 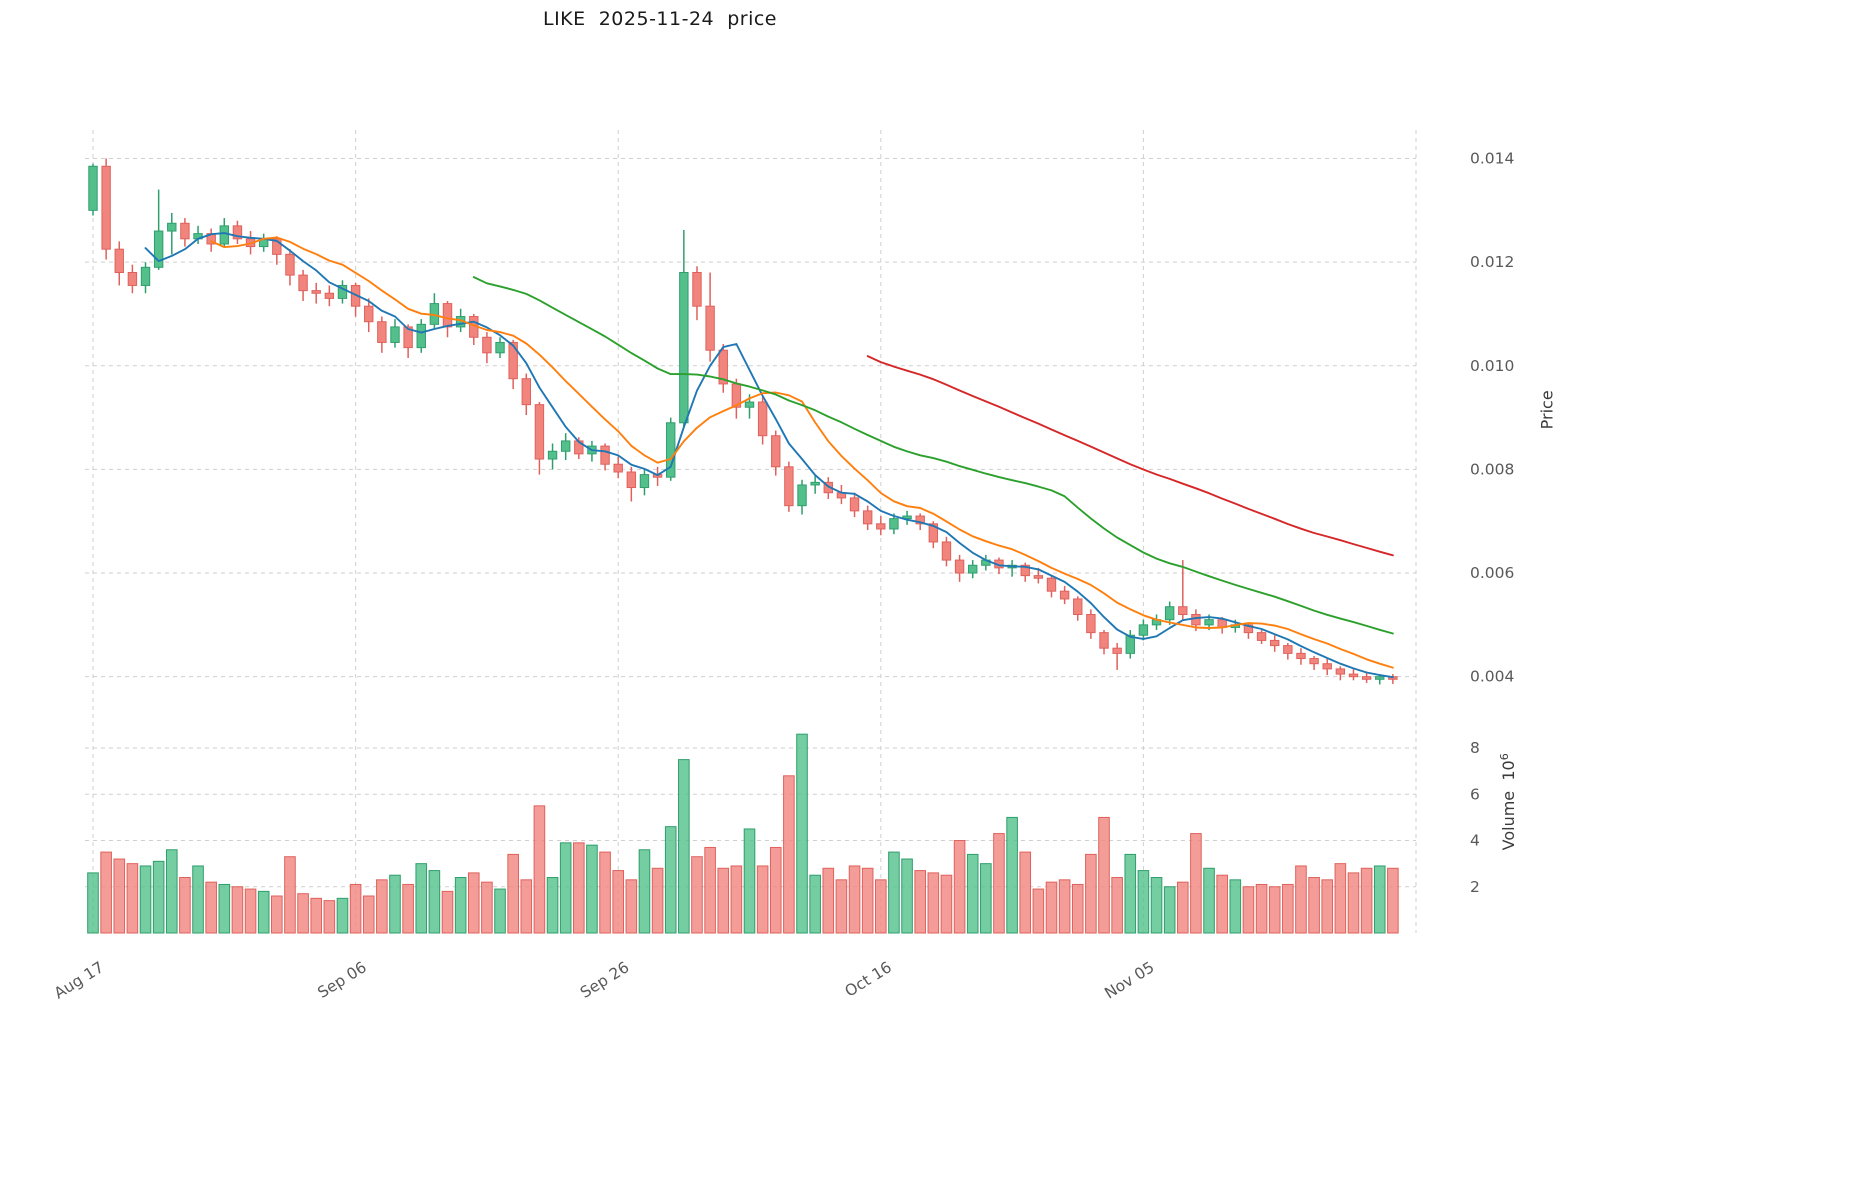 I want to click on chart-title: LIKE 2025-11-24 price, so click(x=660, y=19).